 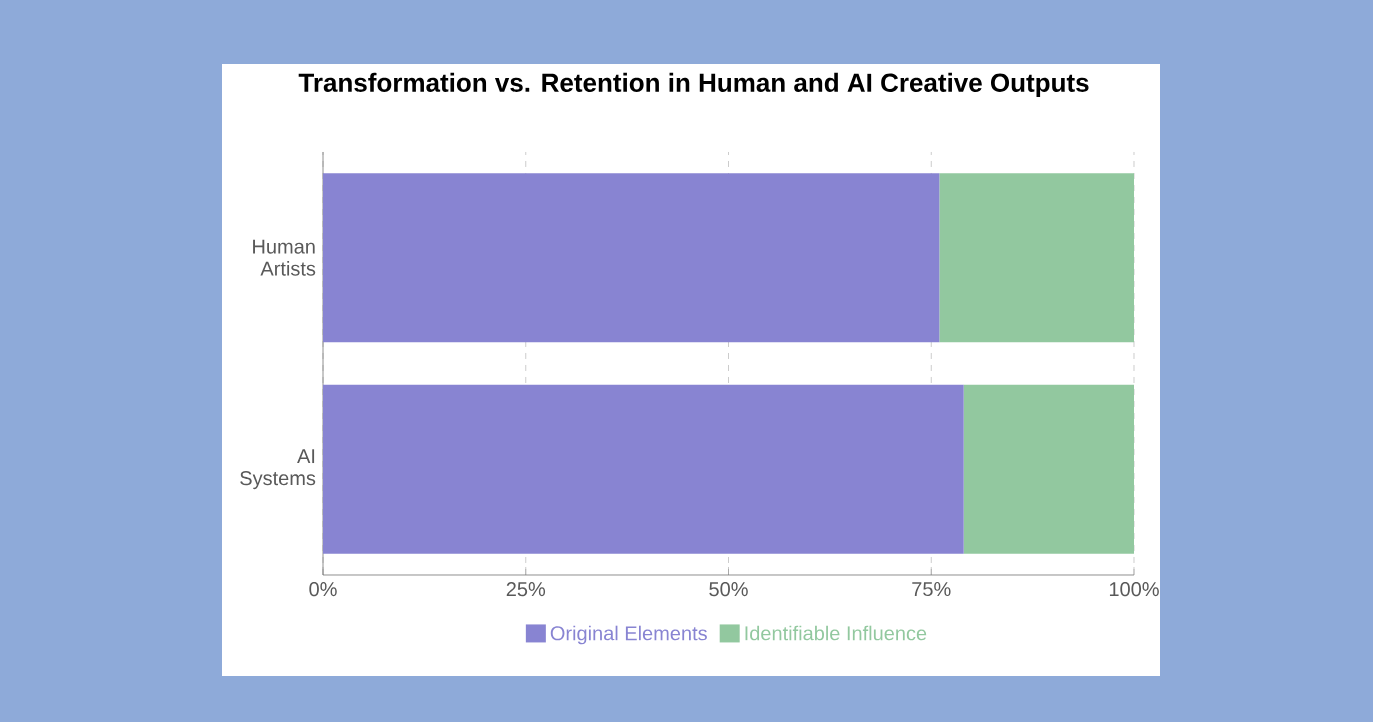 I want to click on x-tick-label: 25%, so click(x=526, y=589).